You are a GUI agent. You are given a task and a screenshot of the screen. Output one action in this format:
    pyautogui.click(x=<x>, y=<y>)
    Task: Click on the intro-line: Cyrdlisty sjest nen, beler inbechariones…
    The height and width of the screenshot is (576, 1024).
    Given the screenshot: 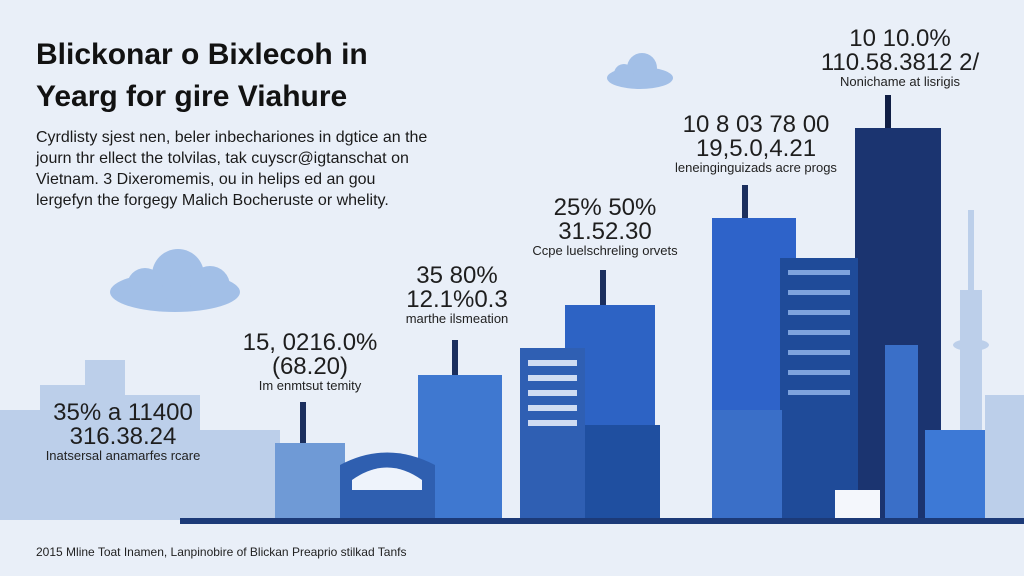 What is the action you would take?
    pyautogui.click(x=231, y=137)
    